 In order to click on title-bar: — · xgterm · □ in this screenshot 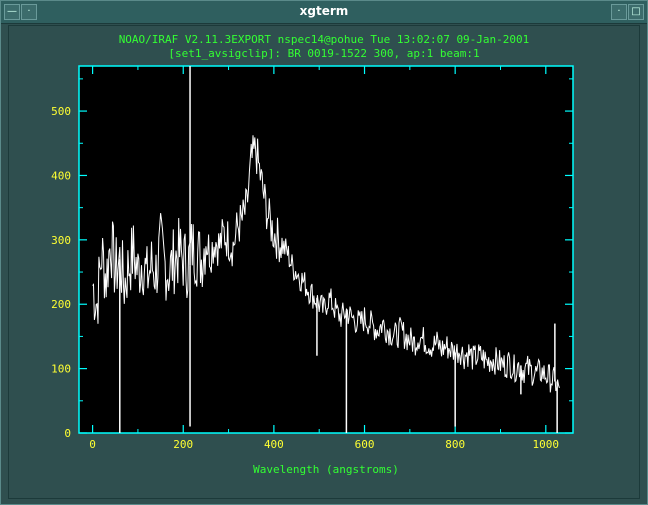, I will do `click(324, 12)`.